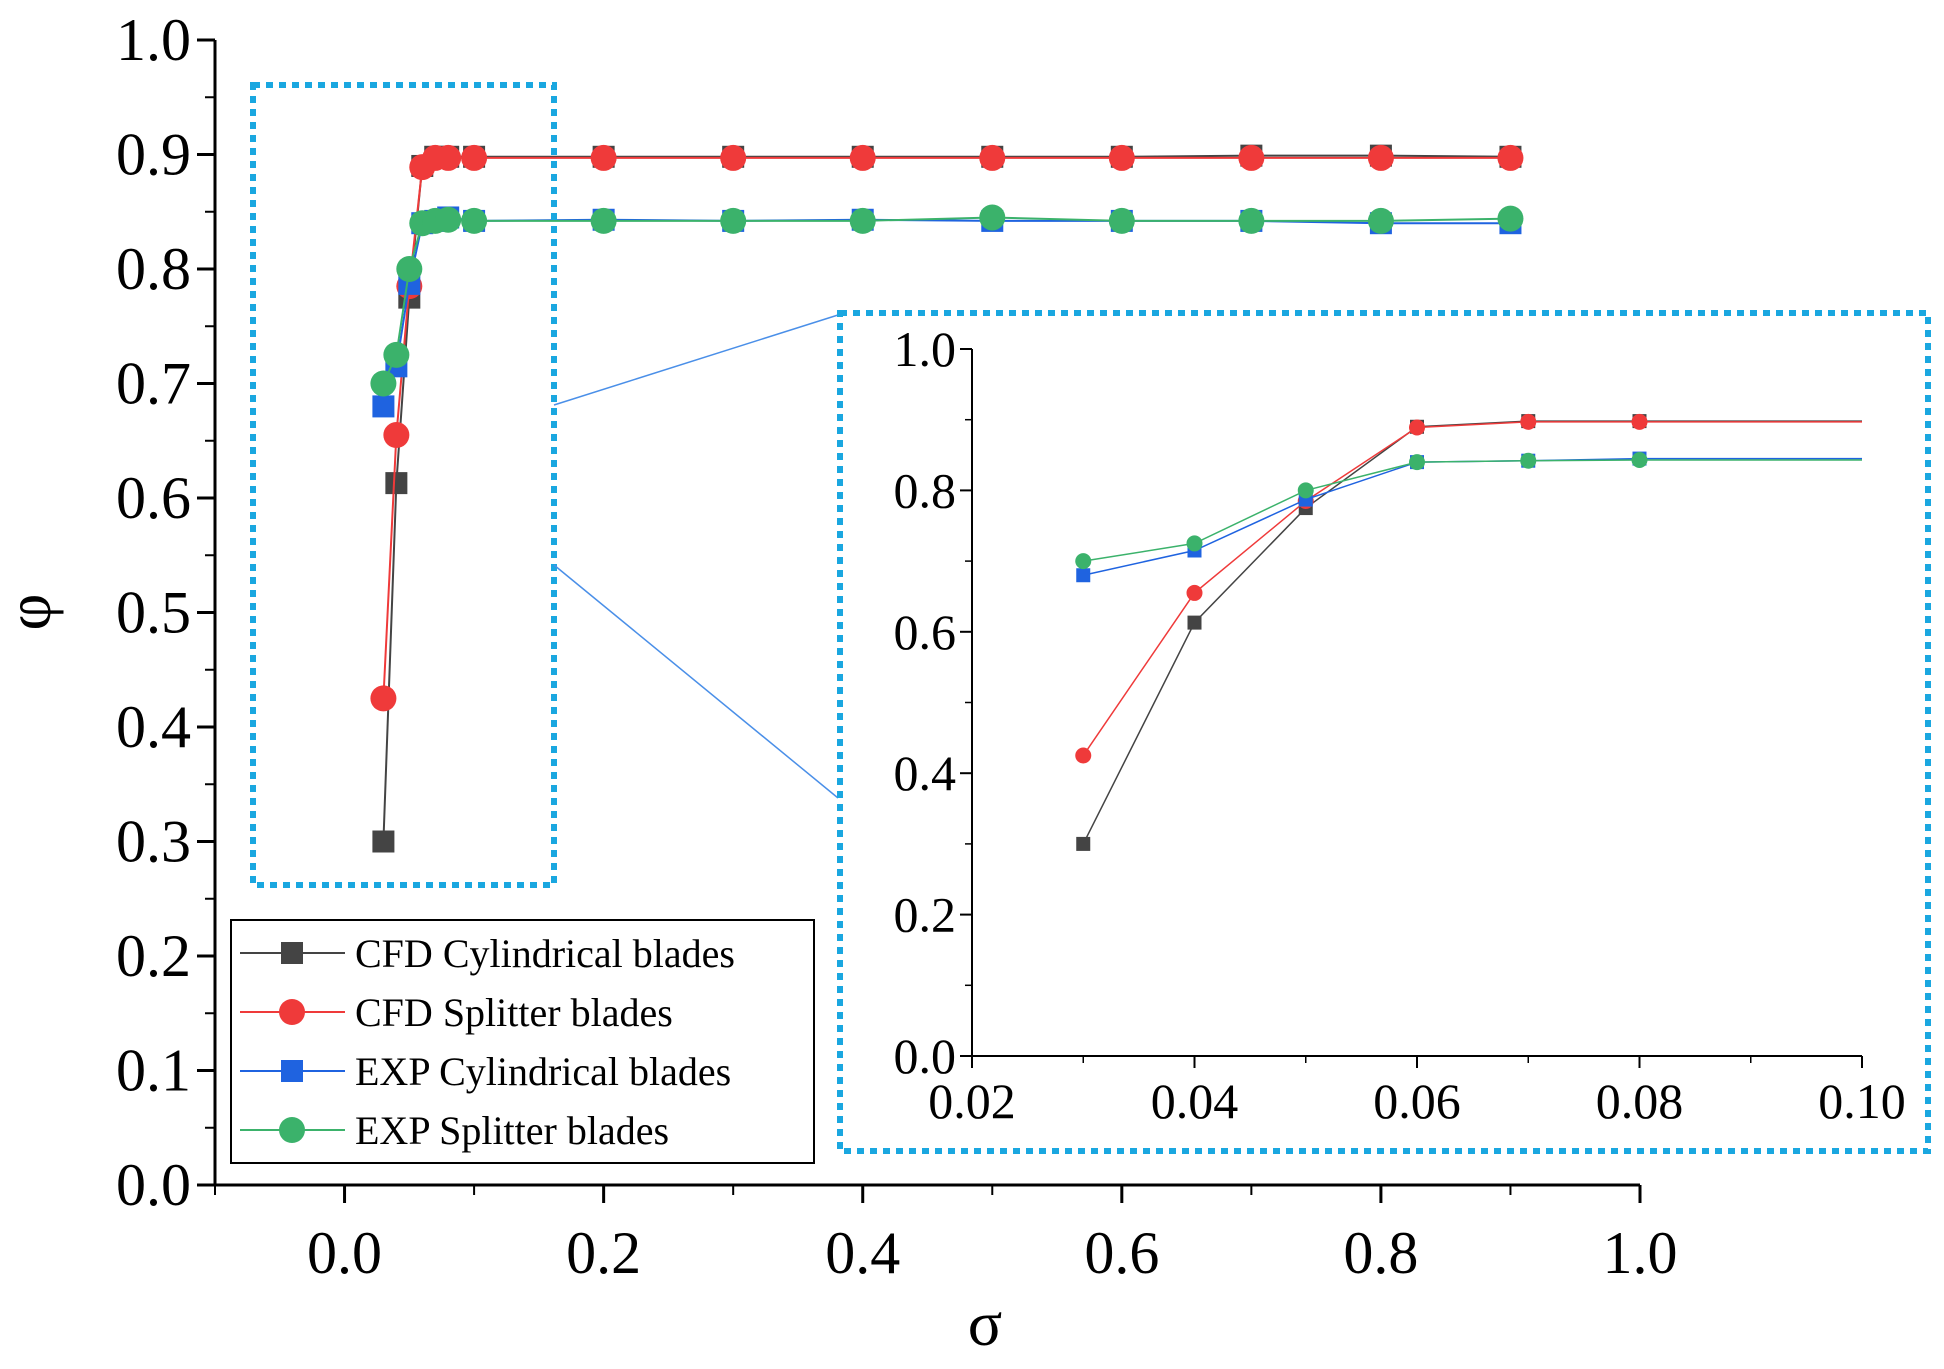 This screenshot has width=1944, height=1369. What do you see at coordinates (1417, 1101) in the screenshot?
I see `inset-x-tick-label: 0.06` at bounding box center [1417, 1101].